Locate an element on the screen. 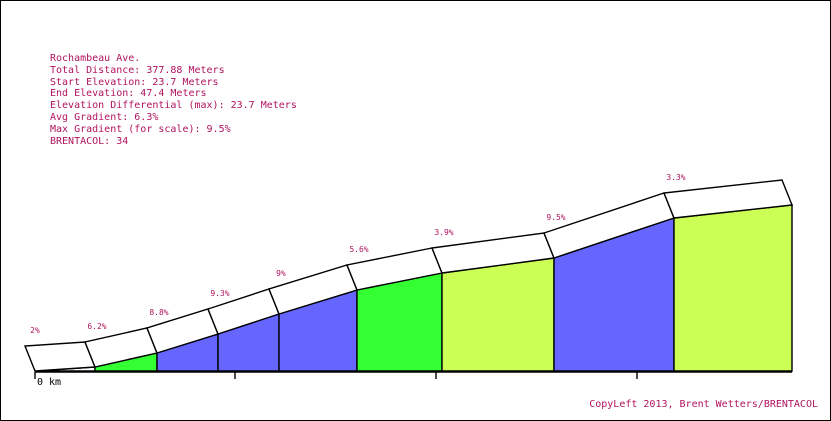 The height and width of the screenshot is (421, 831). x-axis: 0 km is located at coordinates (413, 379).